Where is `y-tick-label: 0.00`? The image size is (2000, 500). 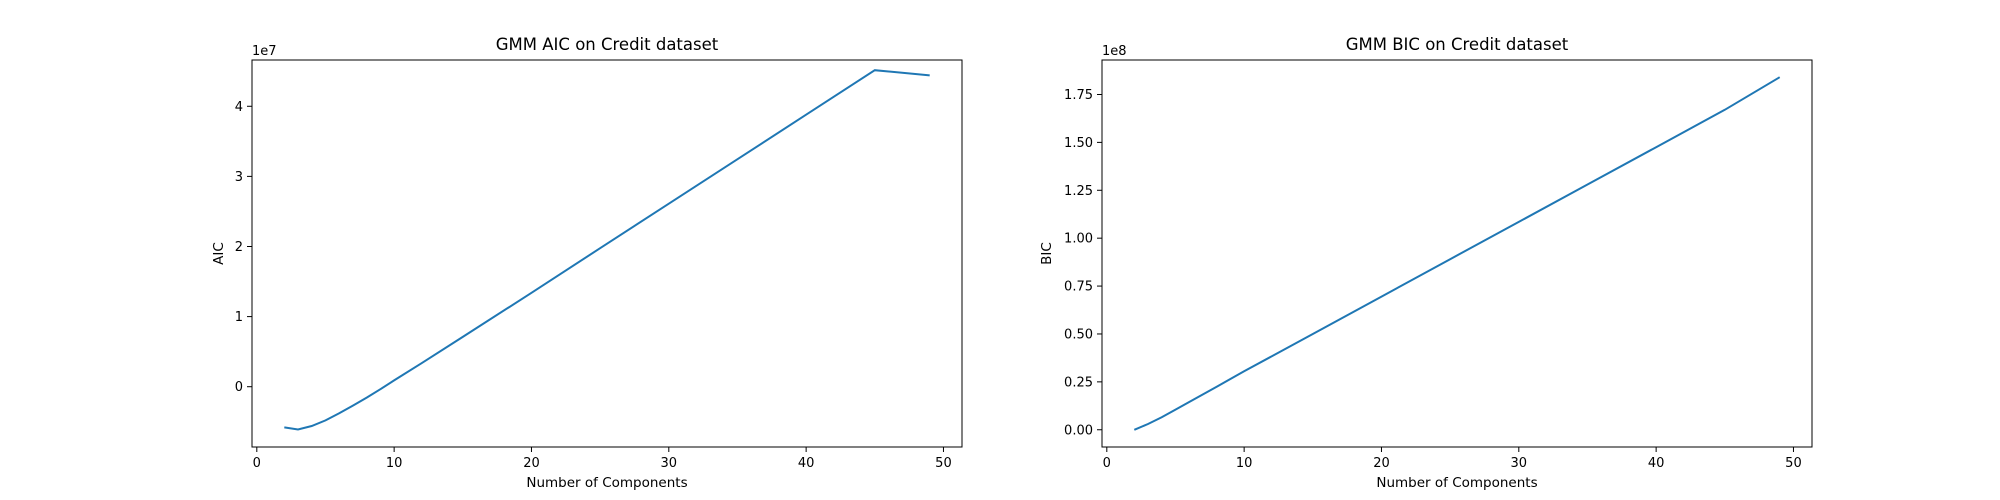 y-tick-label: 0.00 is located at coordinates (1078, 430).